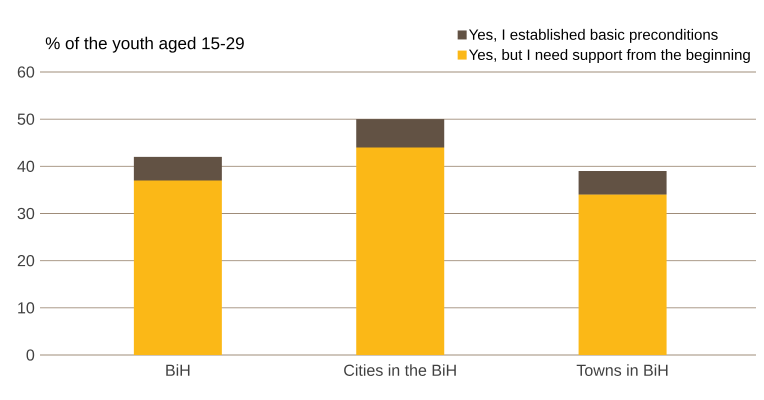 The width and height of the screenshot is (764, 400). Describe the element at coordinates (178, 370) in the screenshot. I see `x-tick-label: BiH` at that location.